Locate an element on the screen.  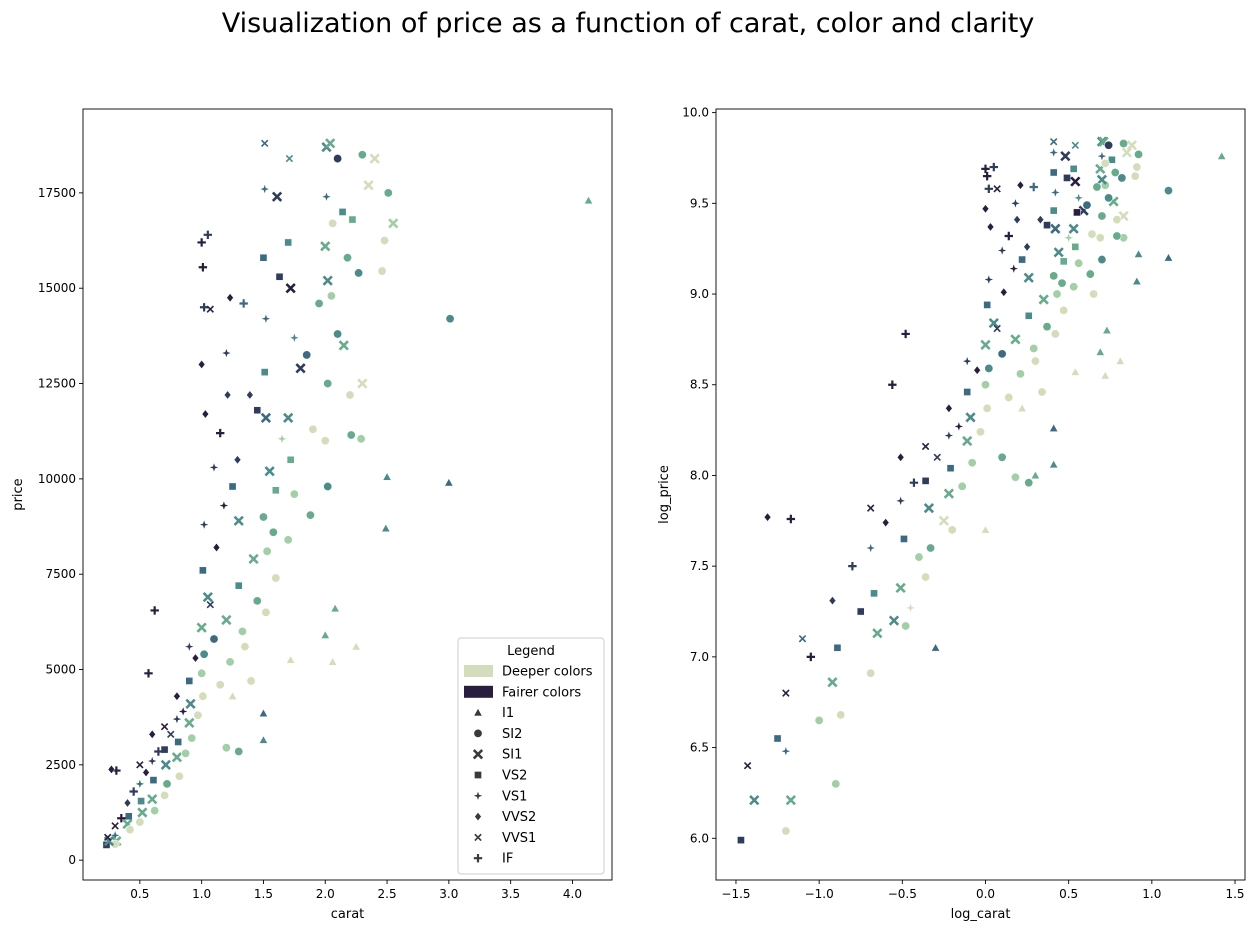
y-tick-label: 17500 is located at coordinates (57, 193).